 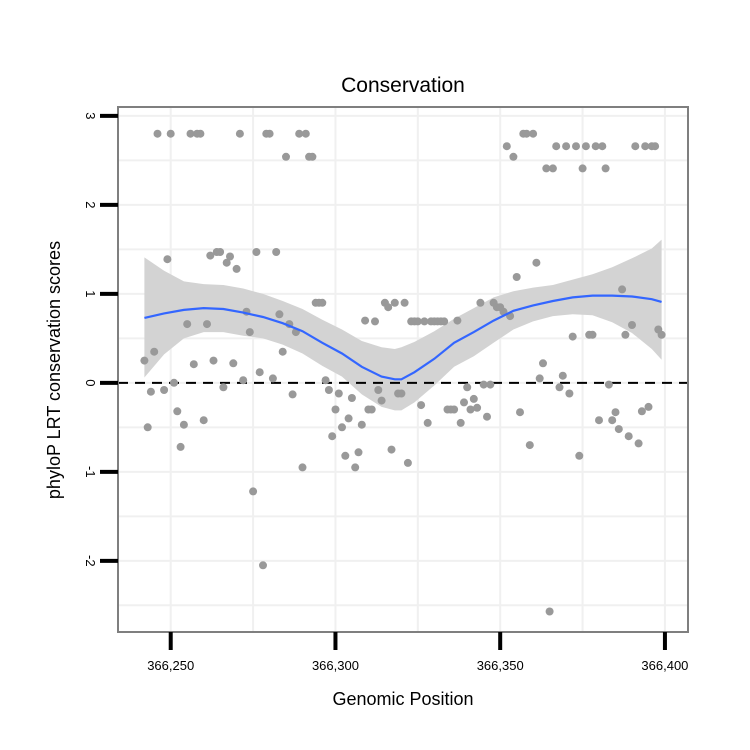 I want to click on y-tick-label: 1, so click(x=90, y=293).